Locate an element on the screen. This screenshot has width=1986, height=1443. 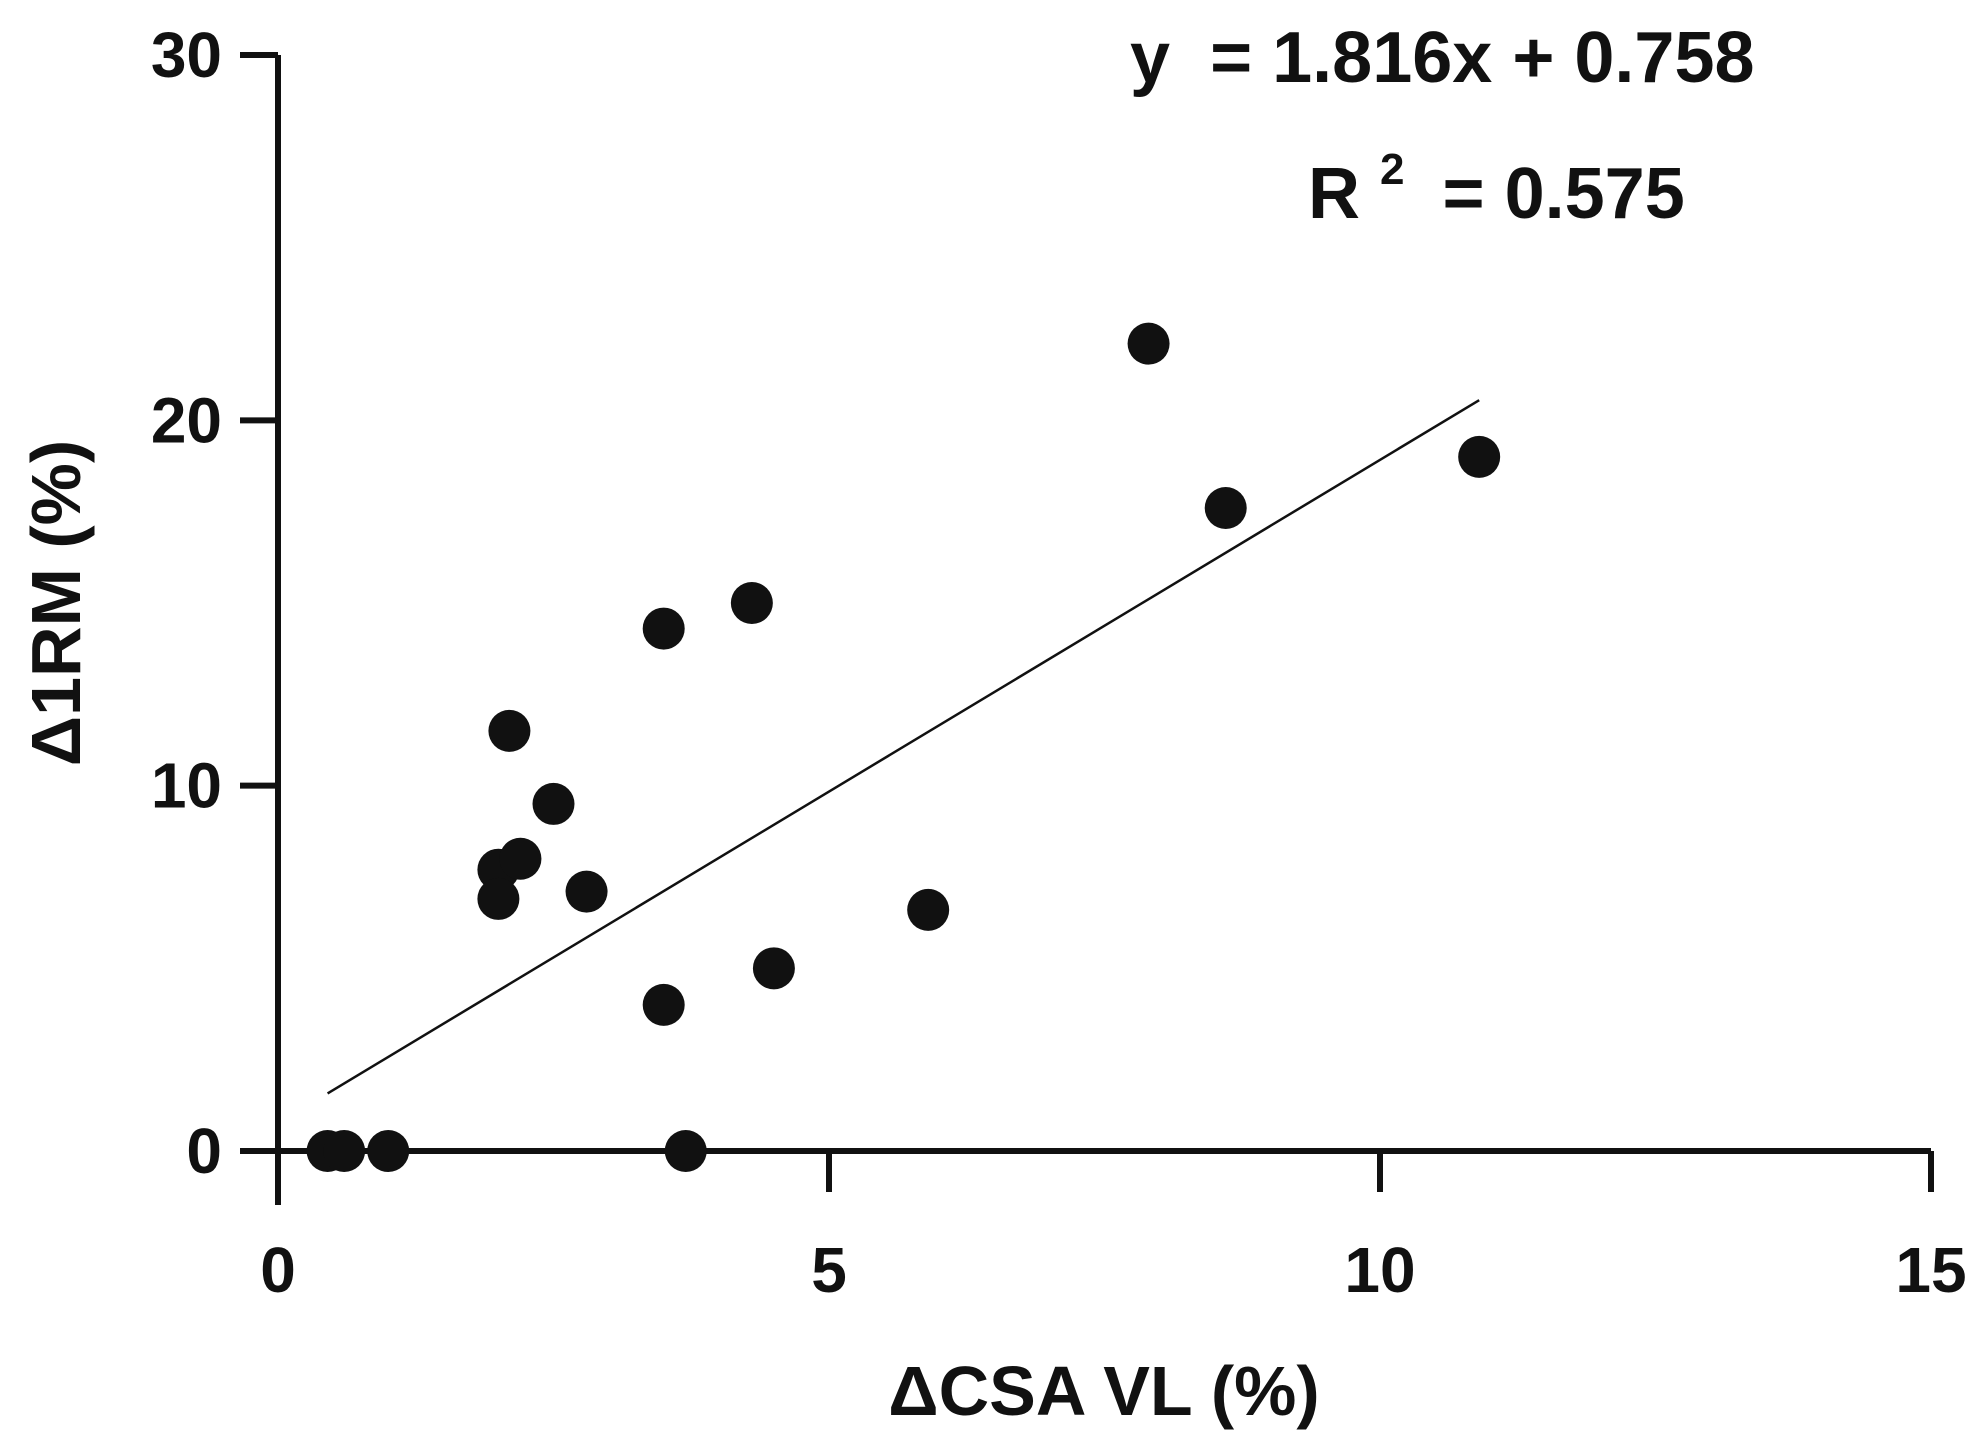
r2-prefix: R is located at coordinates (1334, 194).